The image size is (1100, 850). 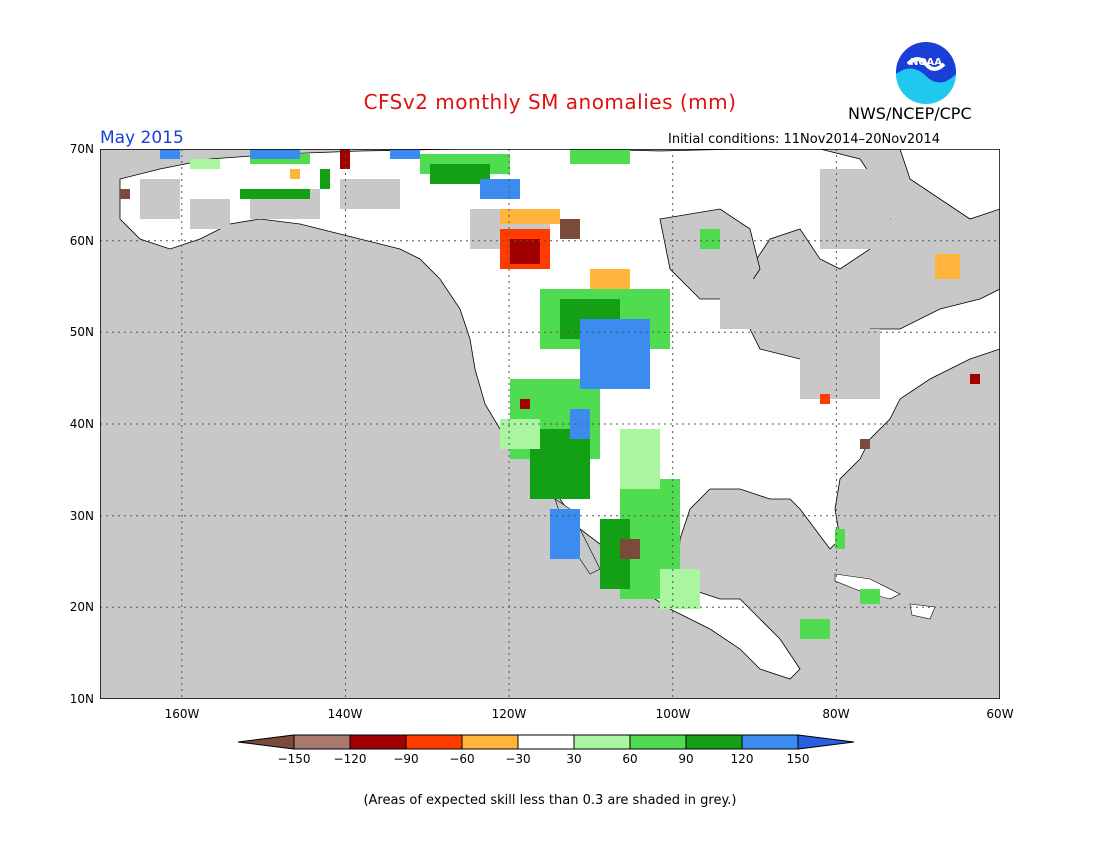 What do you see at coordinates (867, 586) in the screenshot?
I see `cuba` at bounding box center [867, 586].